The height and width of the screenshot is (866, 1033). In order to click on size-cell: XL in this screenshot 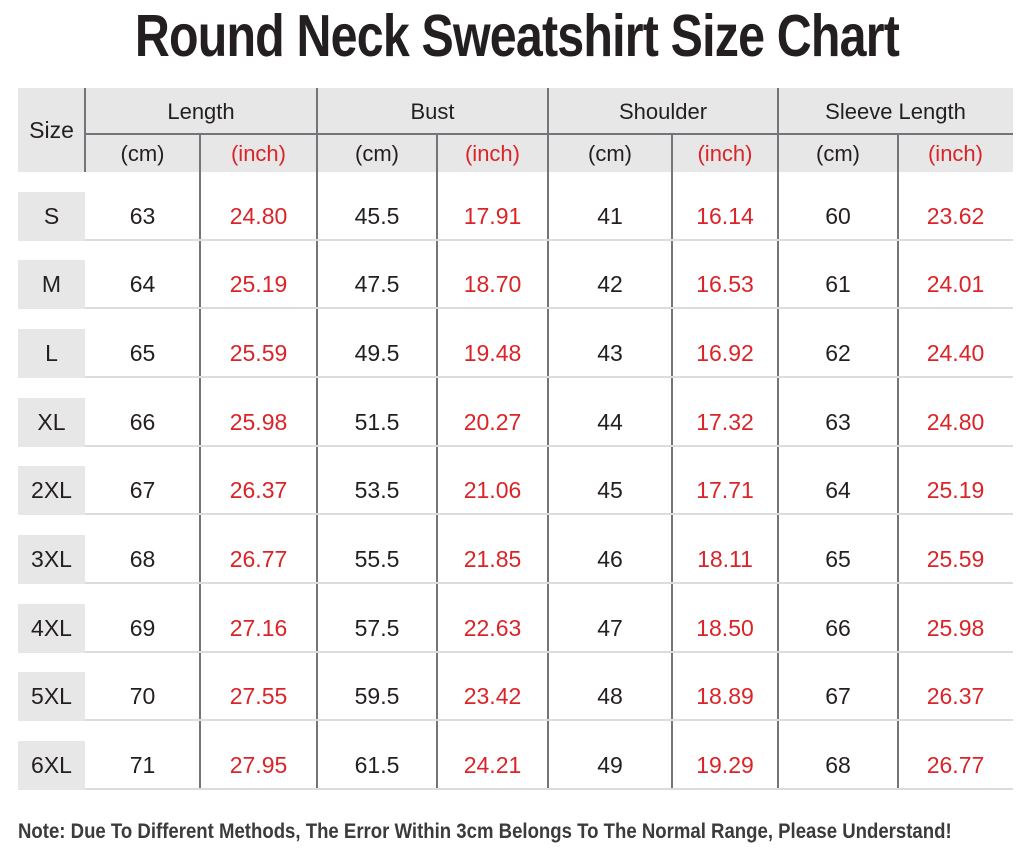, I will do `click(51, 422)`.